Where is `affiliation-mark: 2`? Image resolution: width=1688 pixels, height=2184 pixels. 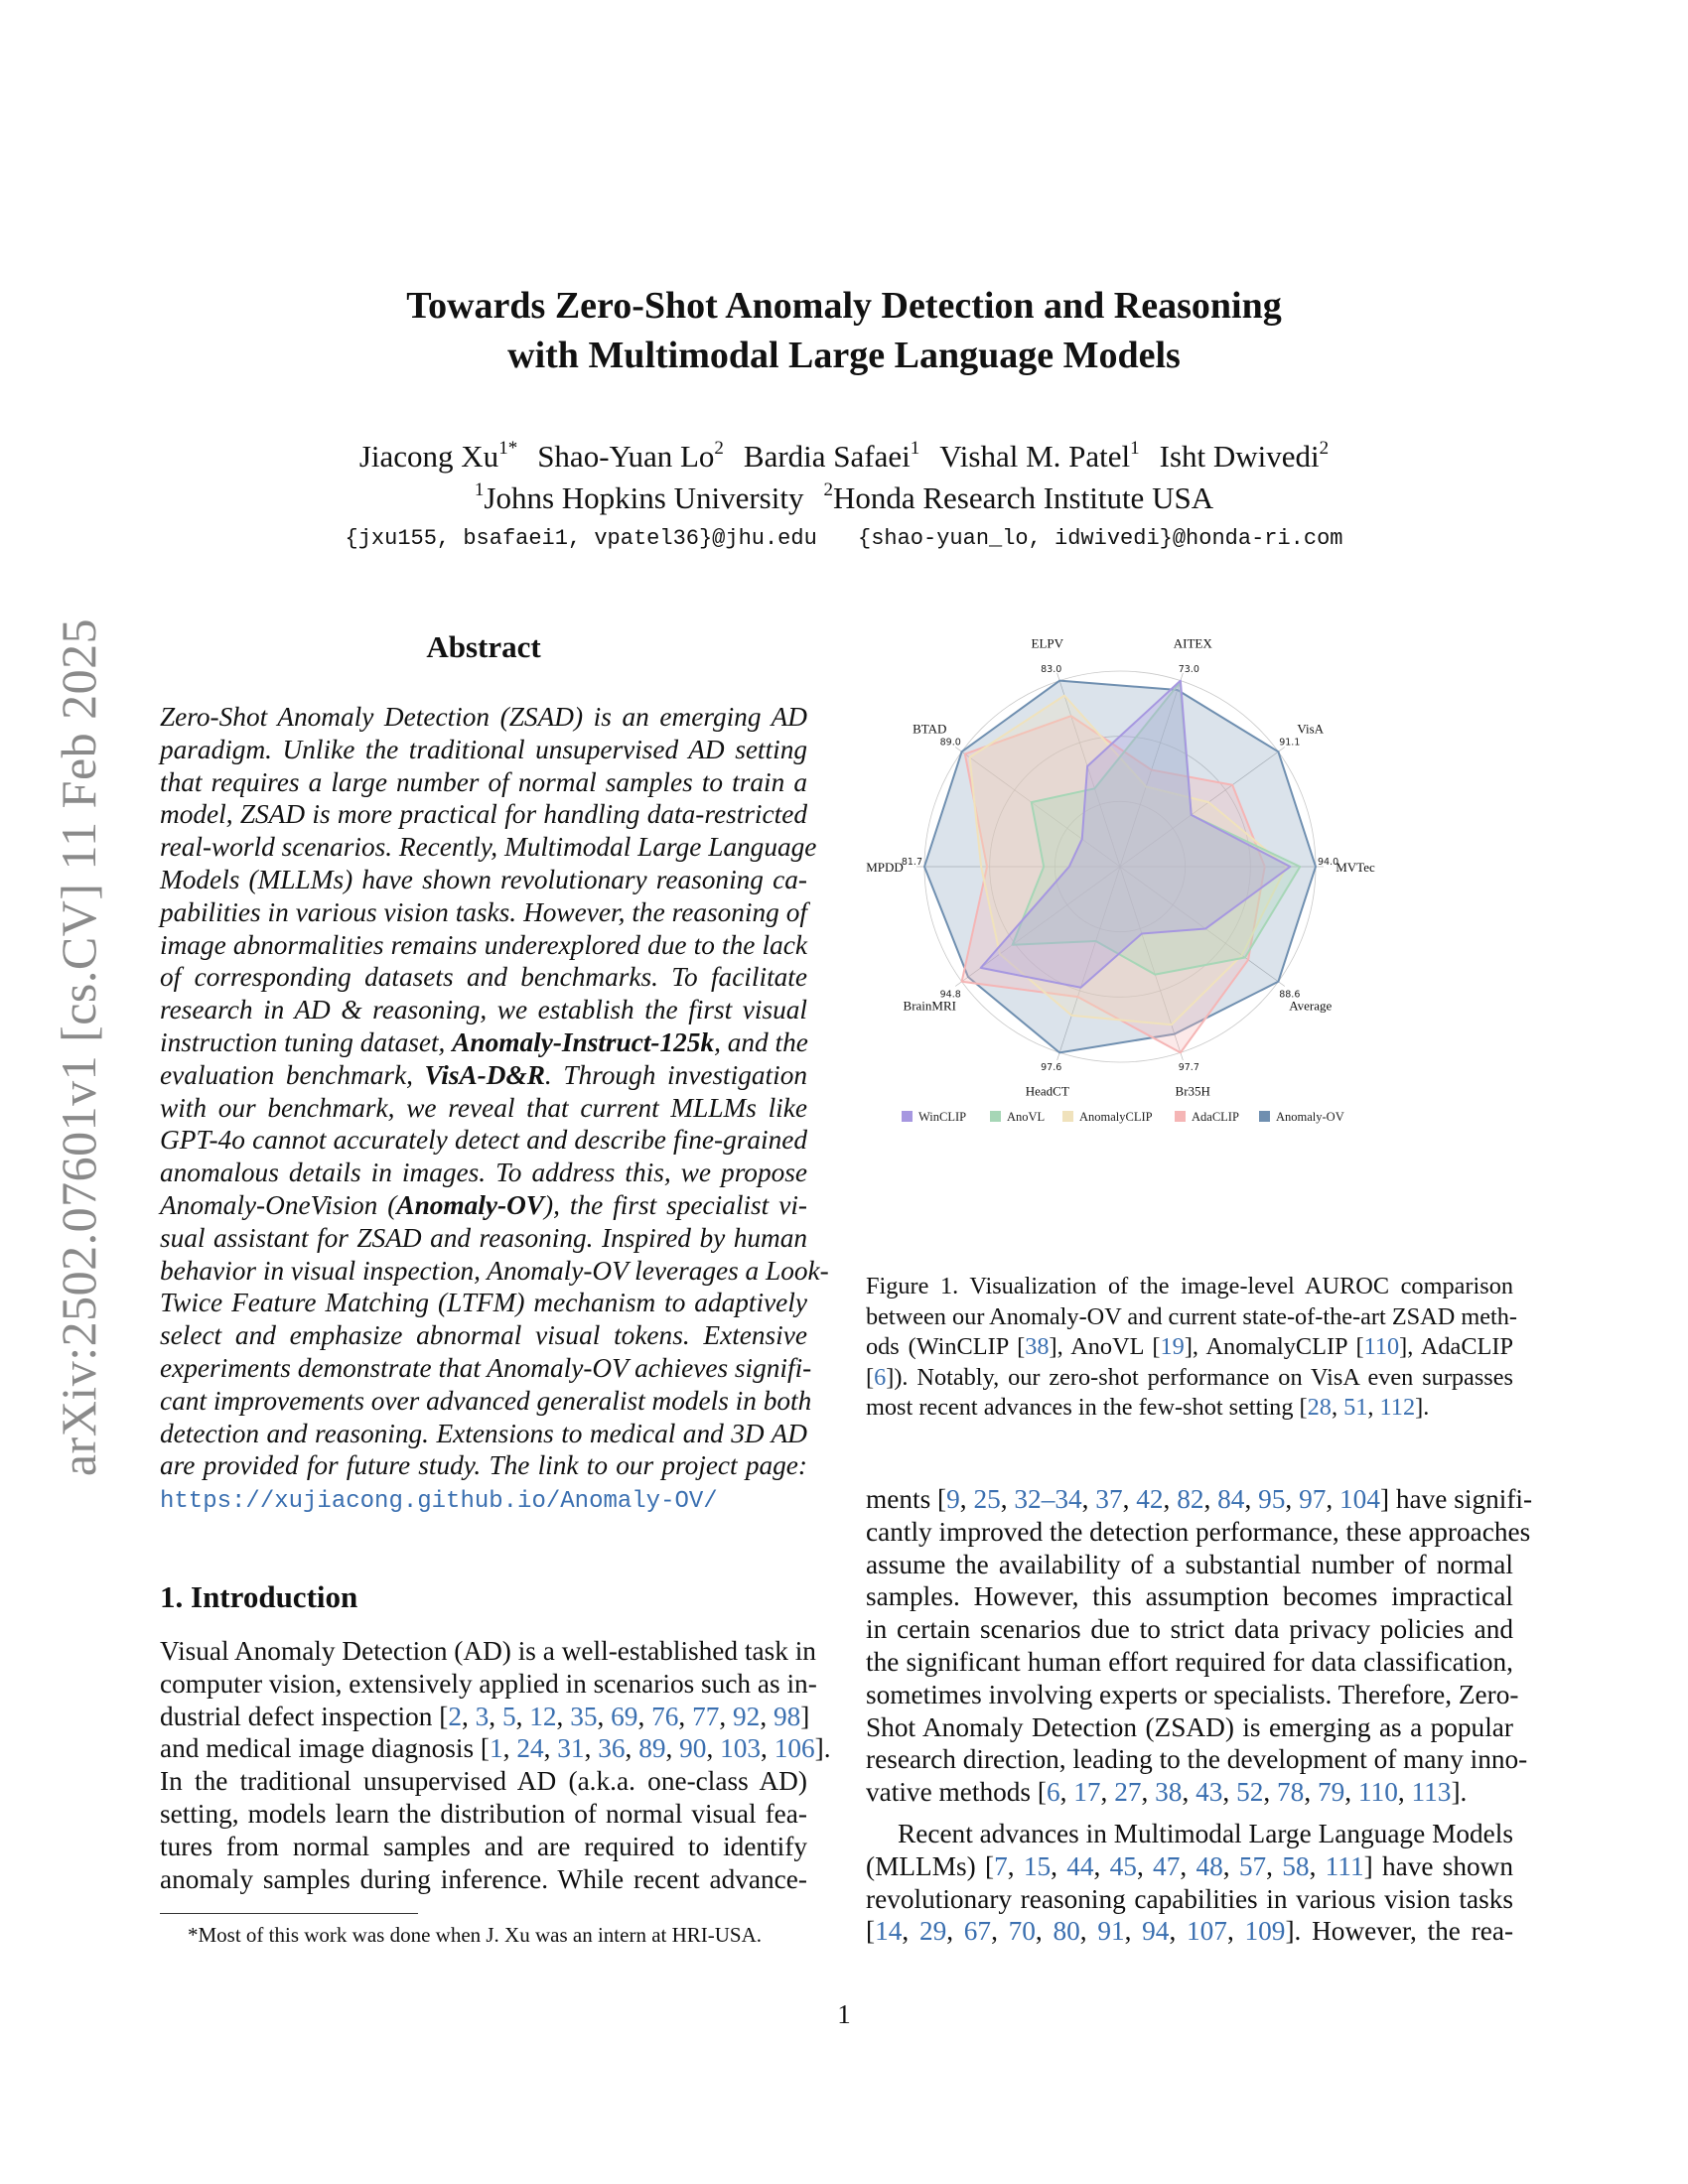 affiliation-mark: 2 is located at coordinates (828, 489).